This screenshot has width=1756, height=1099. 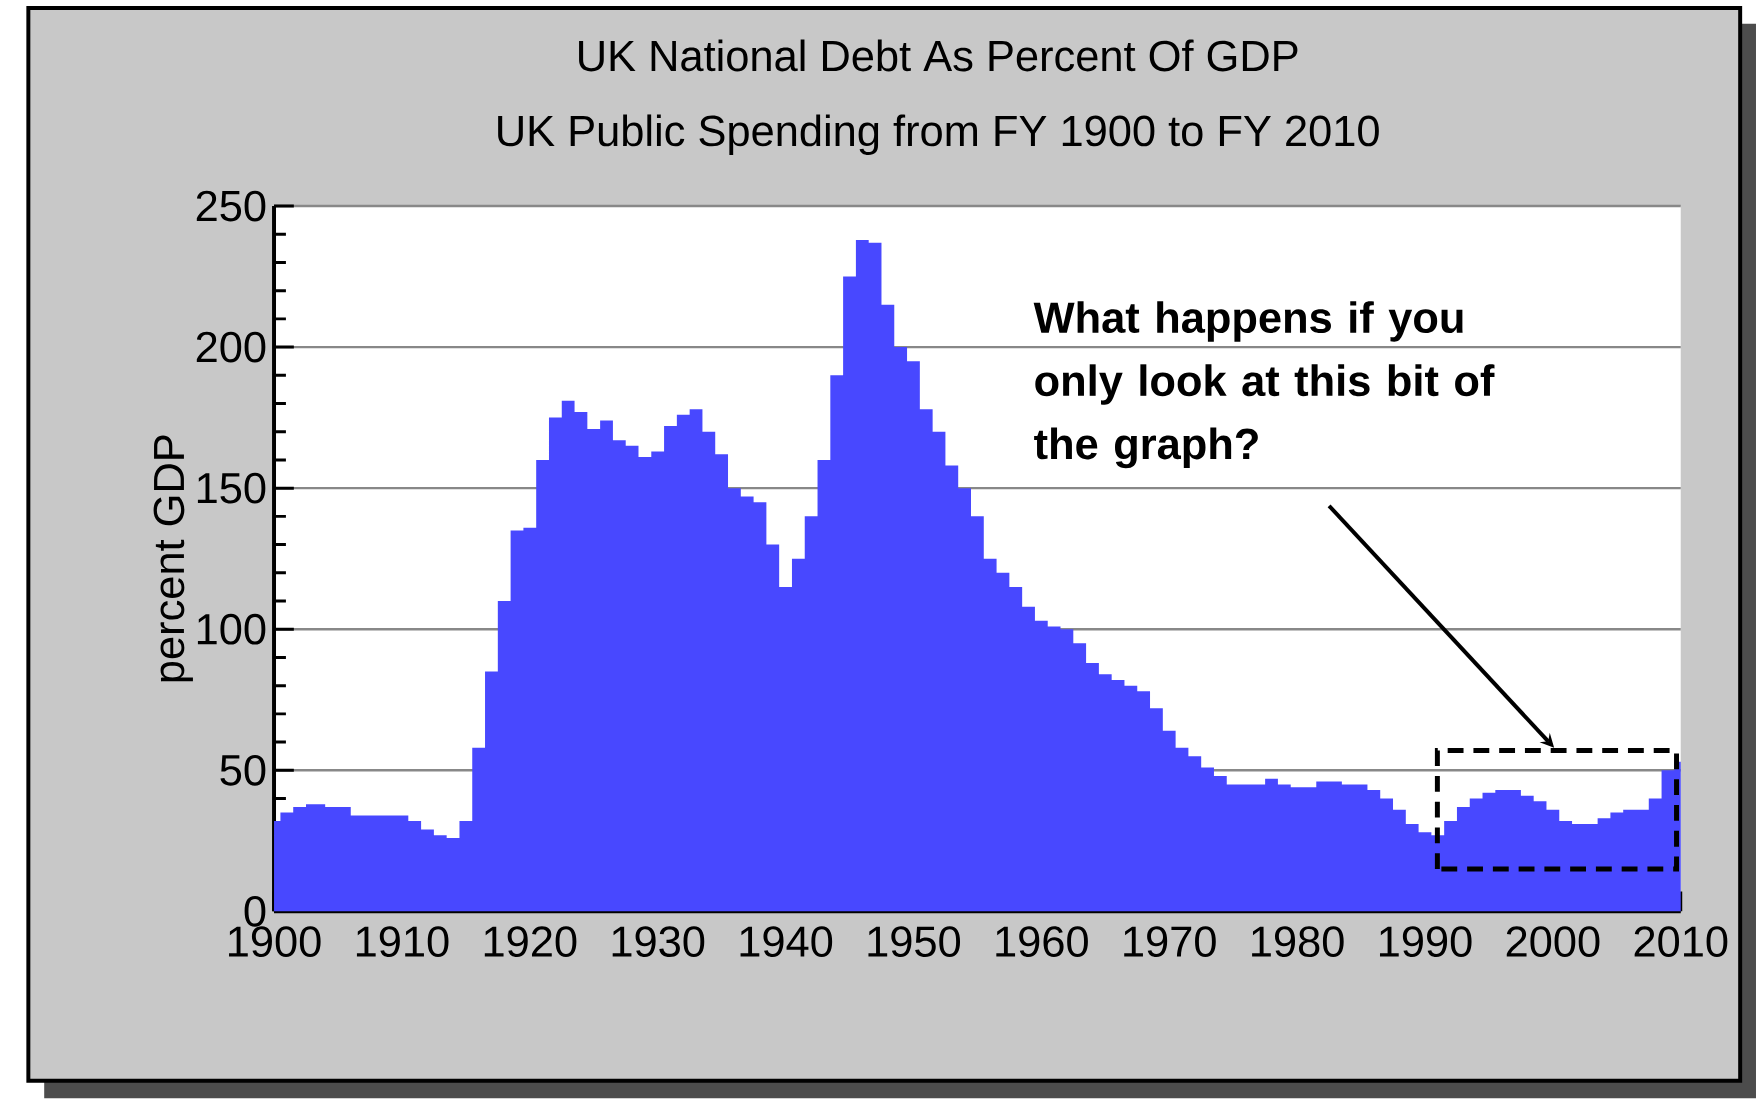 What do you see at coordinates (938, 135) in the screenshot?
I see `chart-subtitle: UK Public Spending from FY 1900 to FY 2010` at bounding box center [938, 135].